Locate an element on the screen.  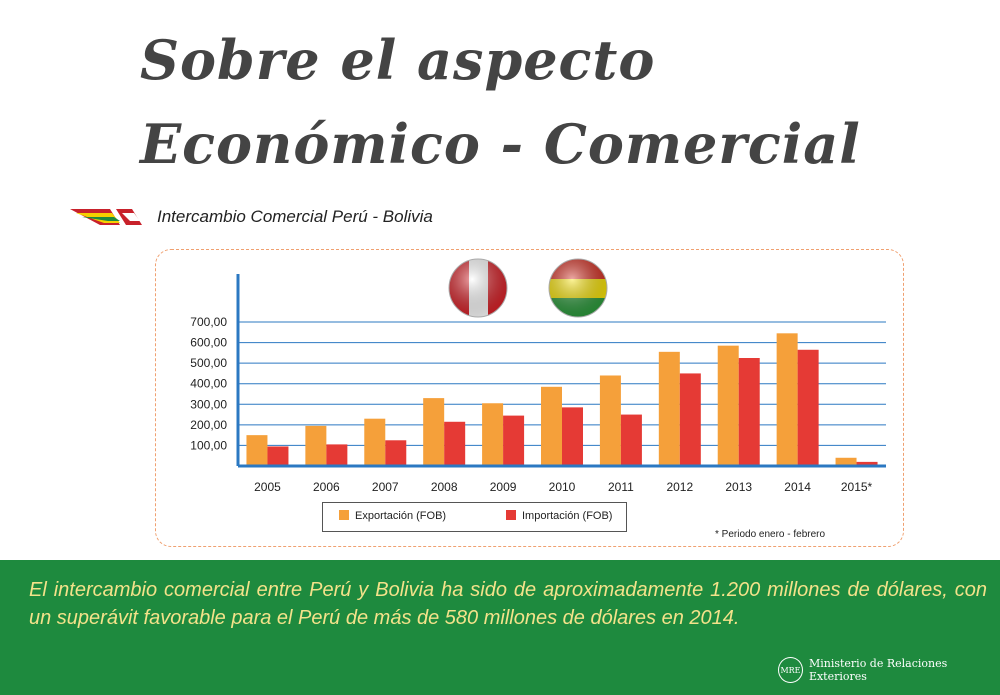
x-tick-label: 2005 is located at coordinates (267, 487).